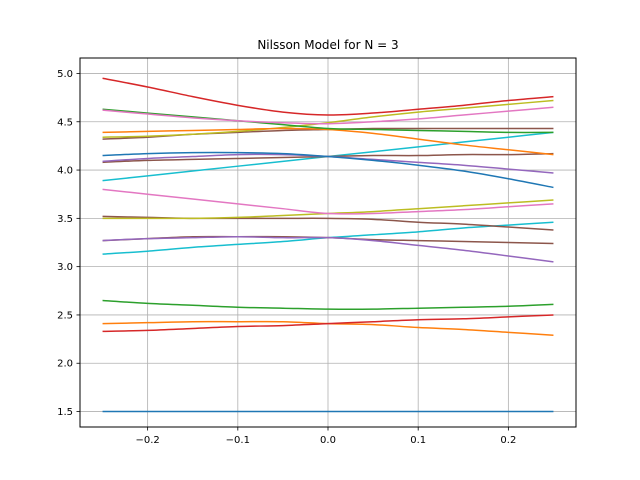 The image size is (640, 480). I want to click on y-tick-label: 4.0, so click(65, 171).